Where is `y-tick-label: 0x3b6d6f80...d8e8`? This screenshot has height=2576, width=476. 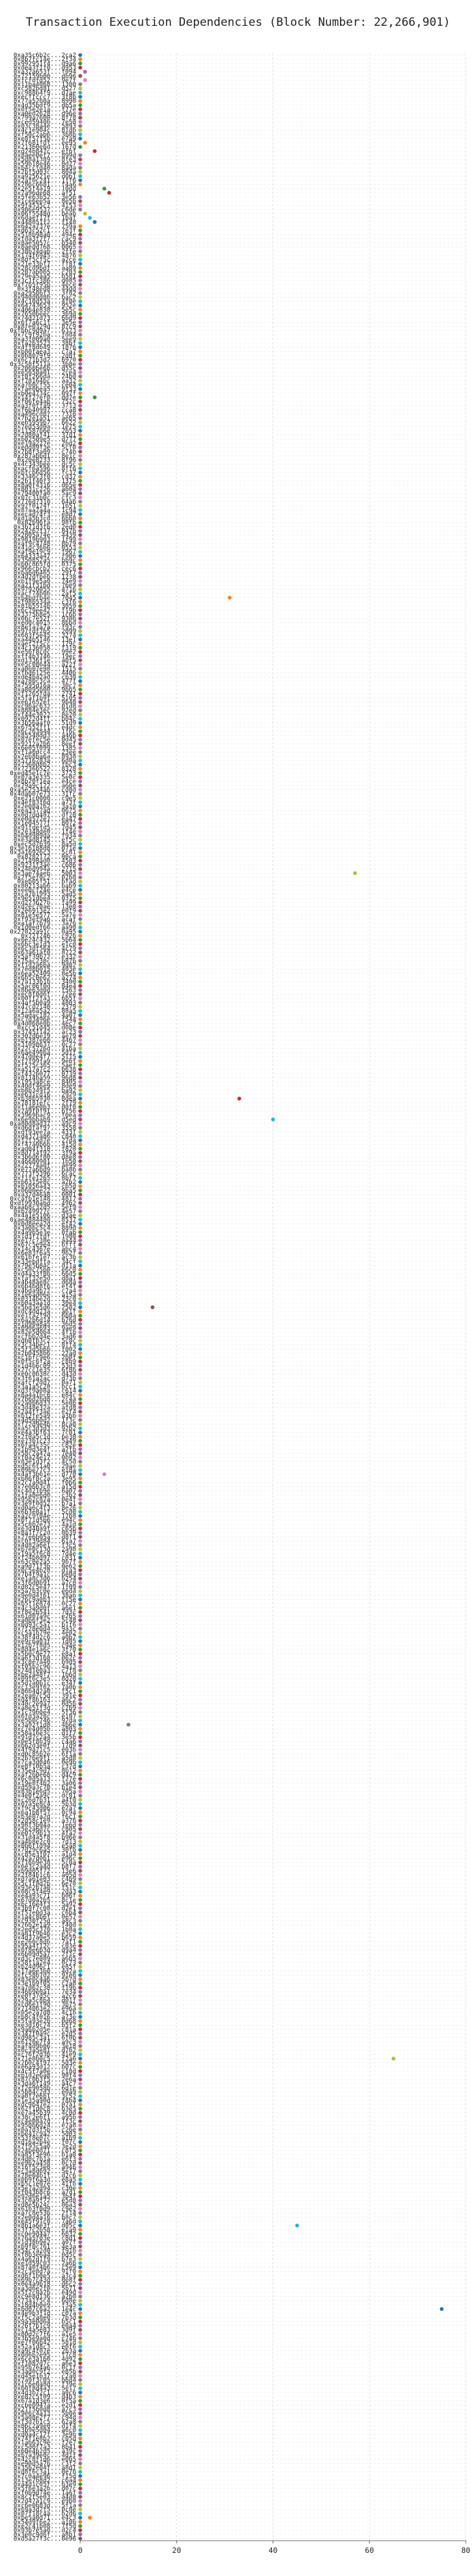 y-tick-label: 0x3b6d6f80...d8e8 is located at coordinates (45, 1158).